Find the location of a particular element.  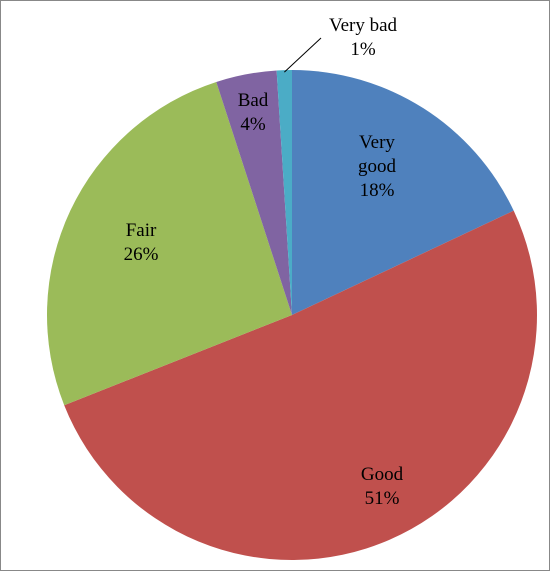

value-label: 4% is located at coordinates (253, 124).